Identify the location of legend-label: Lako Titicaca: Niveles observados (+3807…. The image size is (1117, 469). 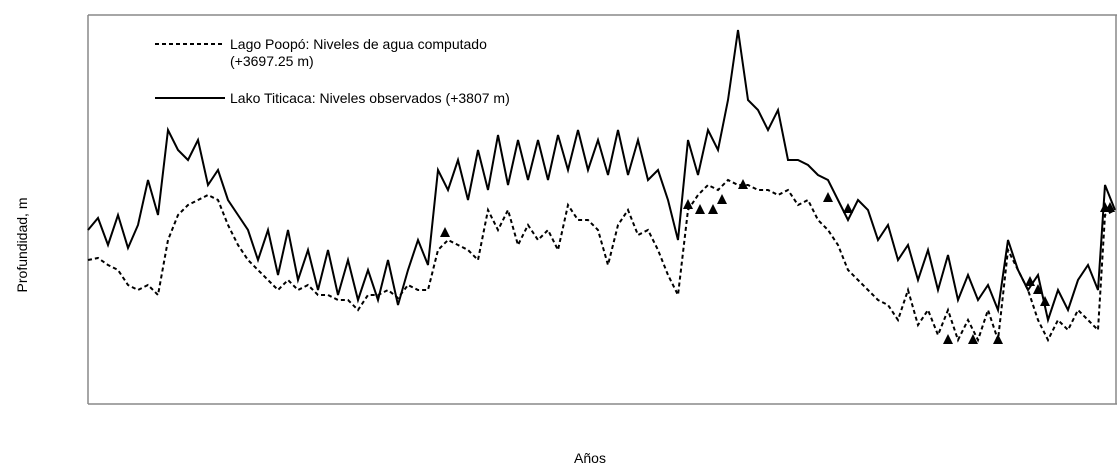
(370, 98).